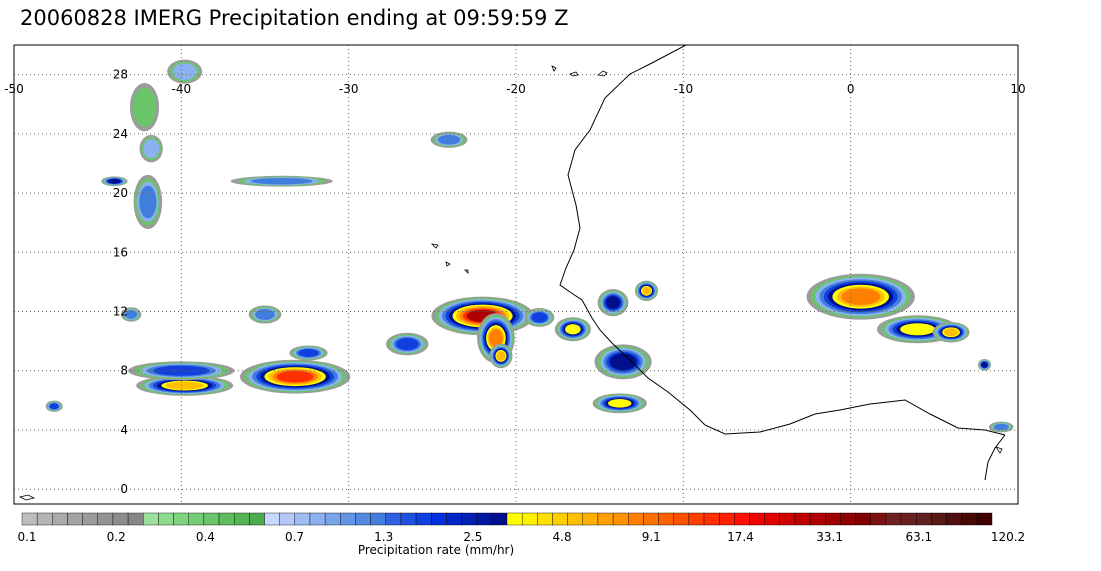  What do you see at coordinates (1017, 89) in the screenshot?
I see `longitude-label: 10` at bounding box center [1017, 89].